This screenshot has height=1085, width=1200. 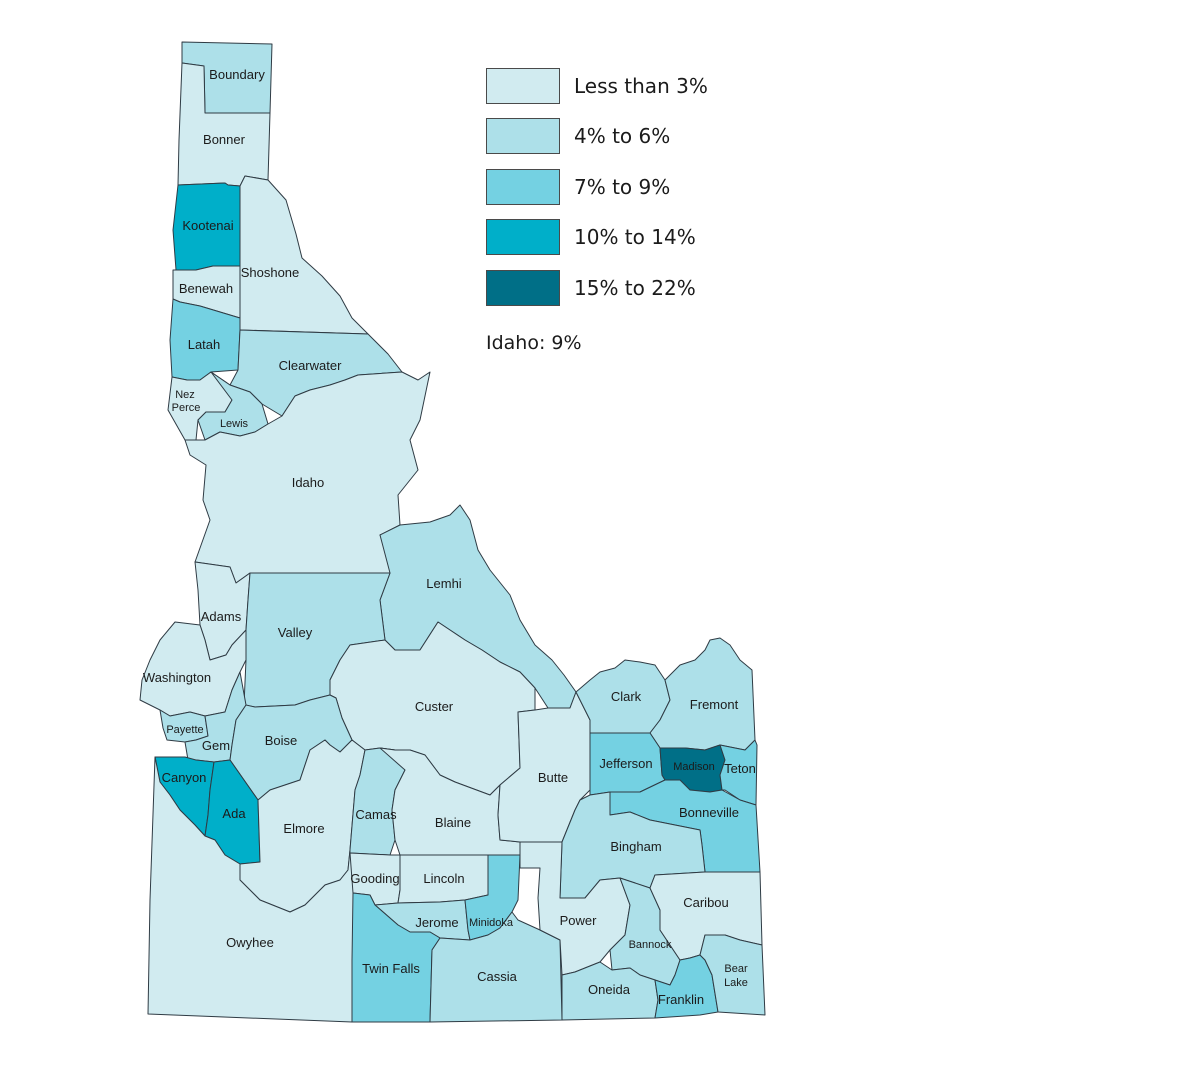 I want to click on legend-item: Less than 3%, so click(x=597, y=85).